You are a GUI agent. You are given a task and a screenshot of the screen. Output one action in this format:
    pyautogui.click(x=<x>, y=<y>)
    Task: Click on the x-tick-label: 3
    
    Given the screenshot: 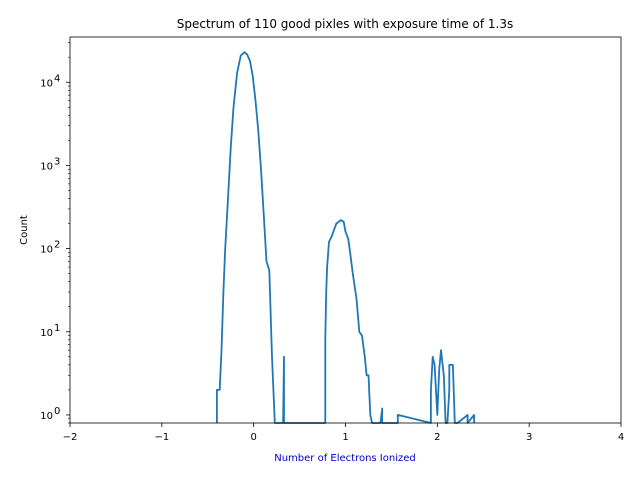 What is the action you would take?
    pyautogui.click(x=529, y=437)
    